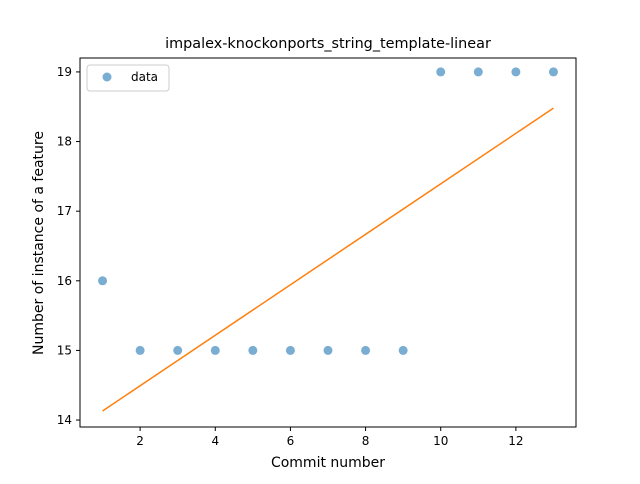  Describe the element at coordinates (515, 441) in the screenshot. I see `x-tick-label: 12` at that location.